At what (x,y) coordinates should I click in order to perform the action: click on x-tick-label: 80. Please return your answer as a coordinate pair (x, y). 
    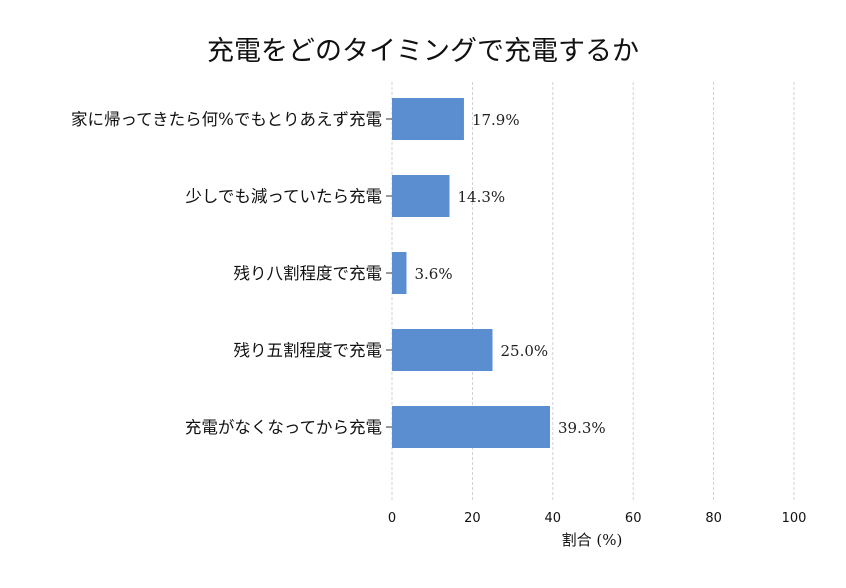
    Looking at the image, I should click on (713, 518).